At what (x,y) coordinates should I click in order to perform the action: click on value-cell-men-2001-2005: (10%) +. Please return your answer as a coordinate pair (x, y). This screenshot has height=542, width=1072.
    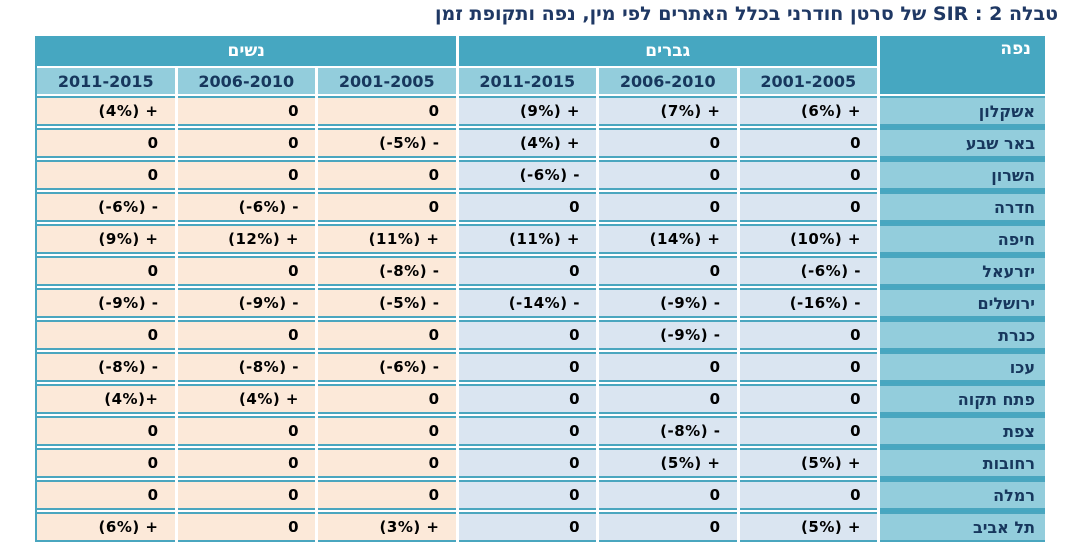
    Looking at the image, I should click on (808, 239).